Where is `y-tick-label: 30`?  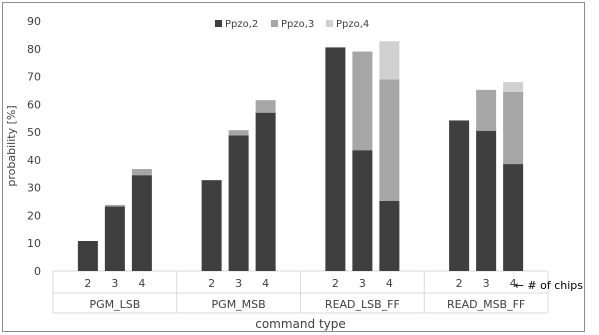 y-tick-label: 30 is located at coordinates (34, 188).